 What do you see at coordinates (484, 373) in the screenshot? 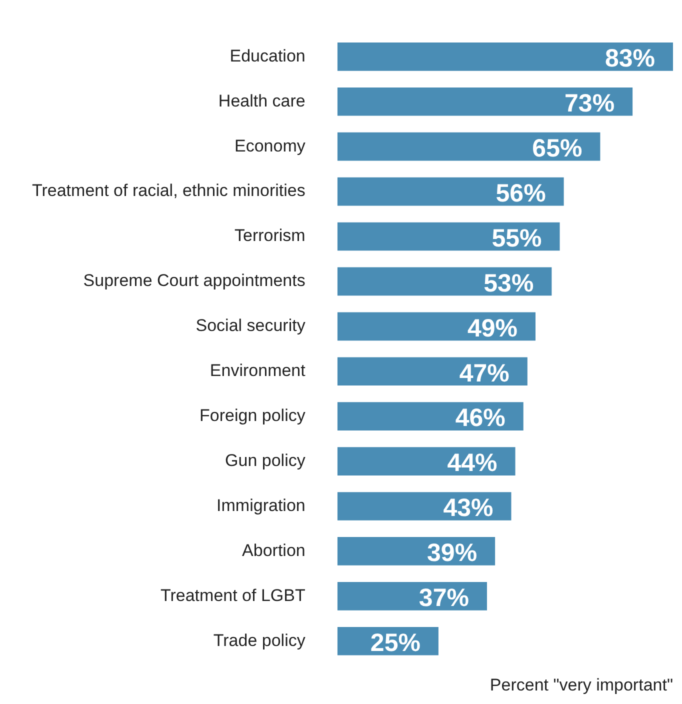
I see `data-label: 47%` at bounding box center [484, 373].